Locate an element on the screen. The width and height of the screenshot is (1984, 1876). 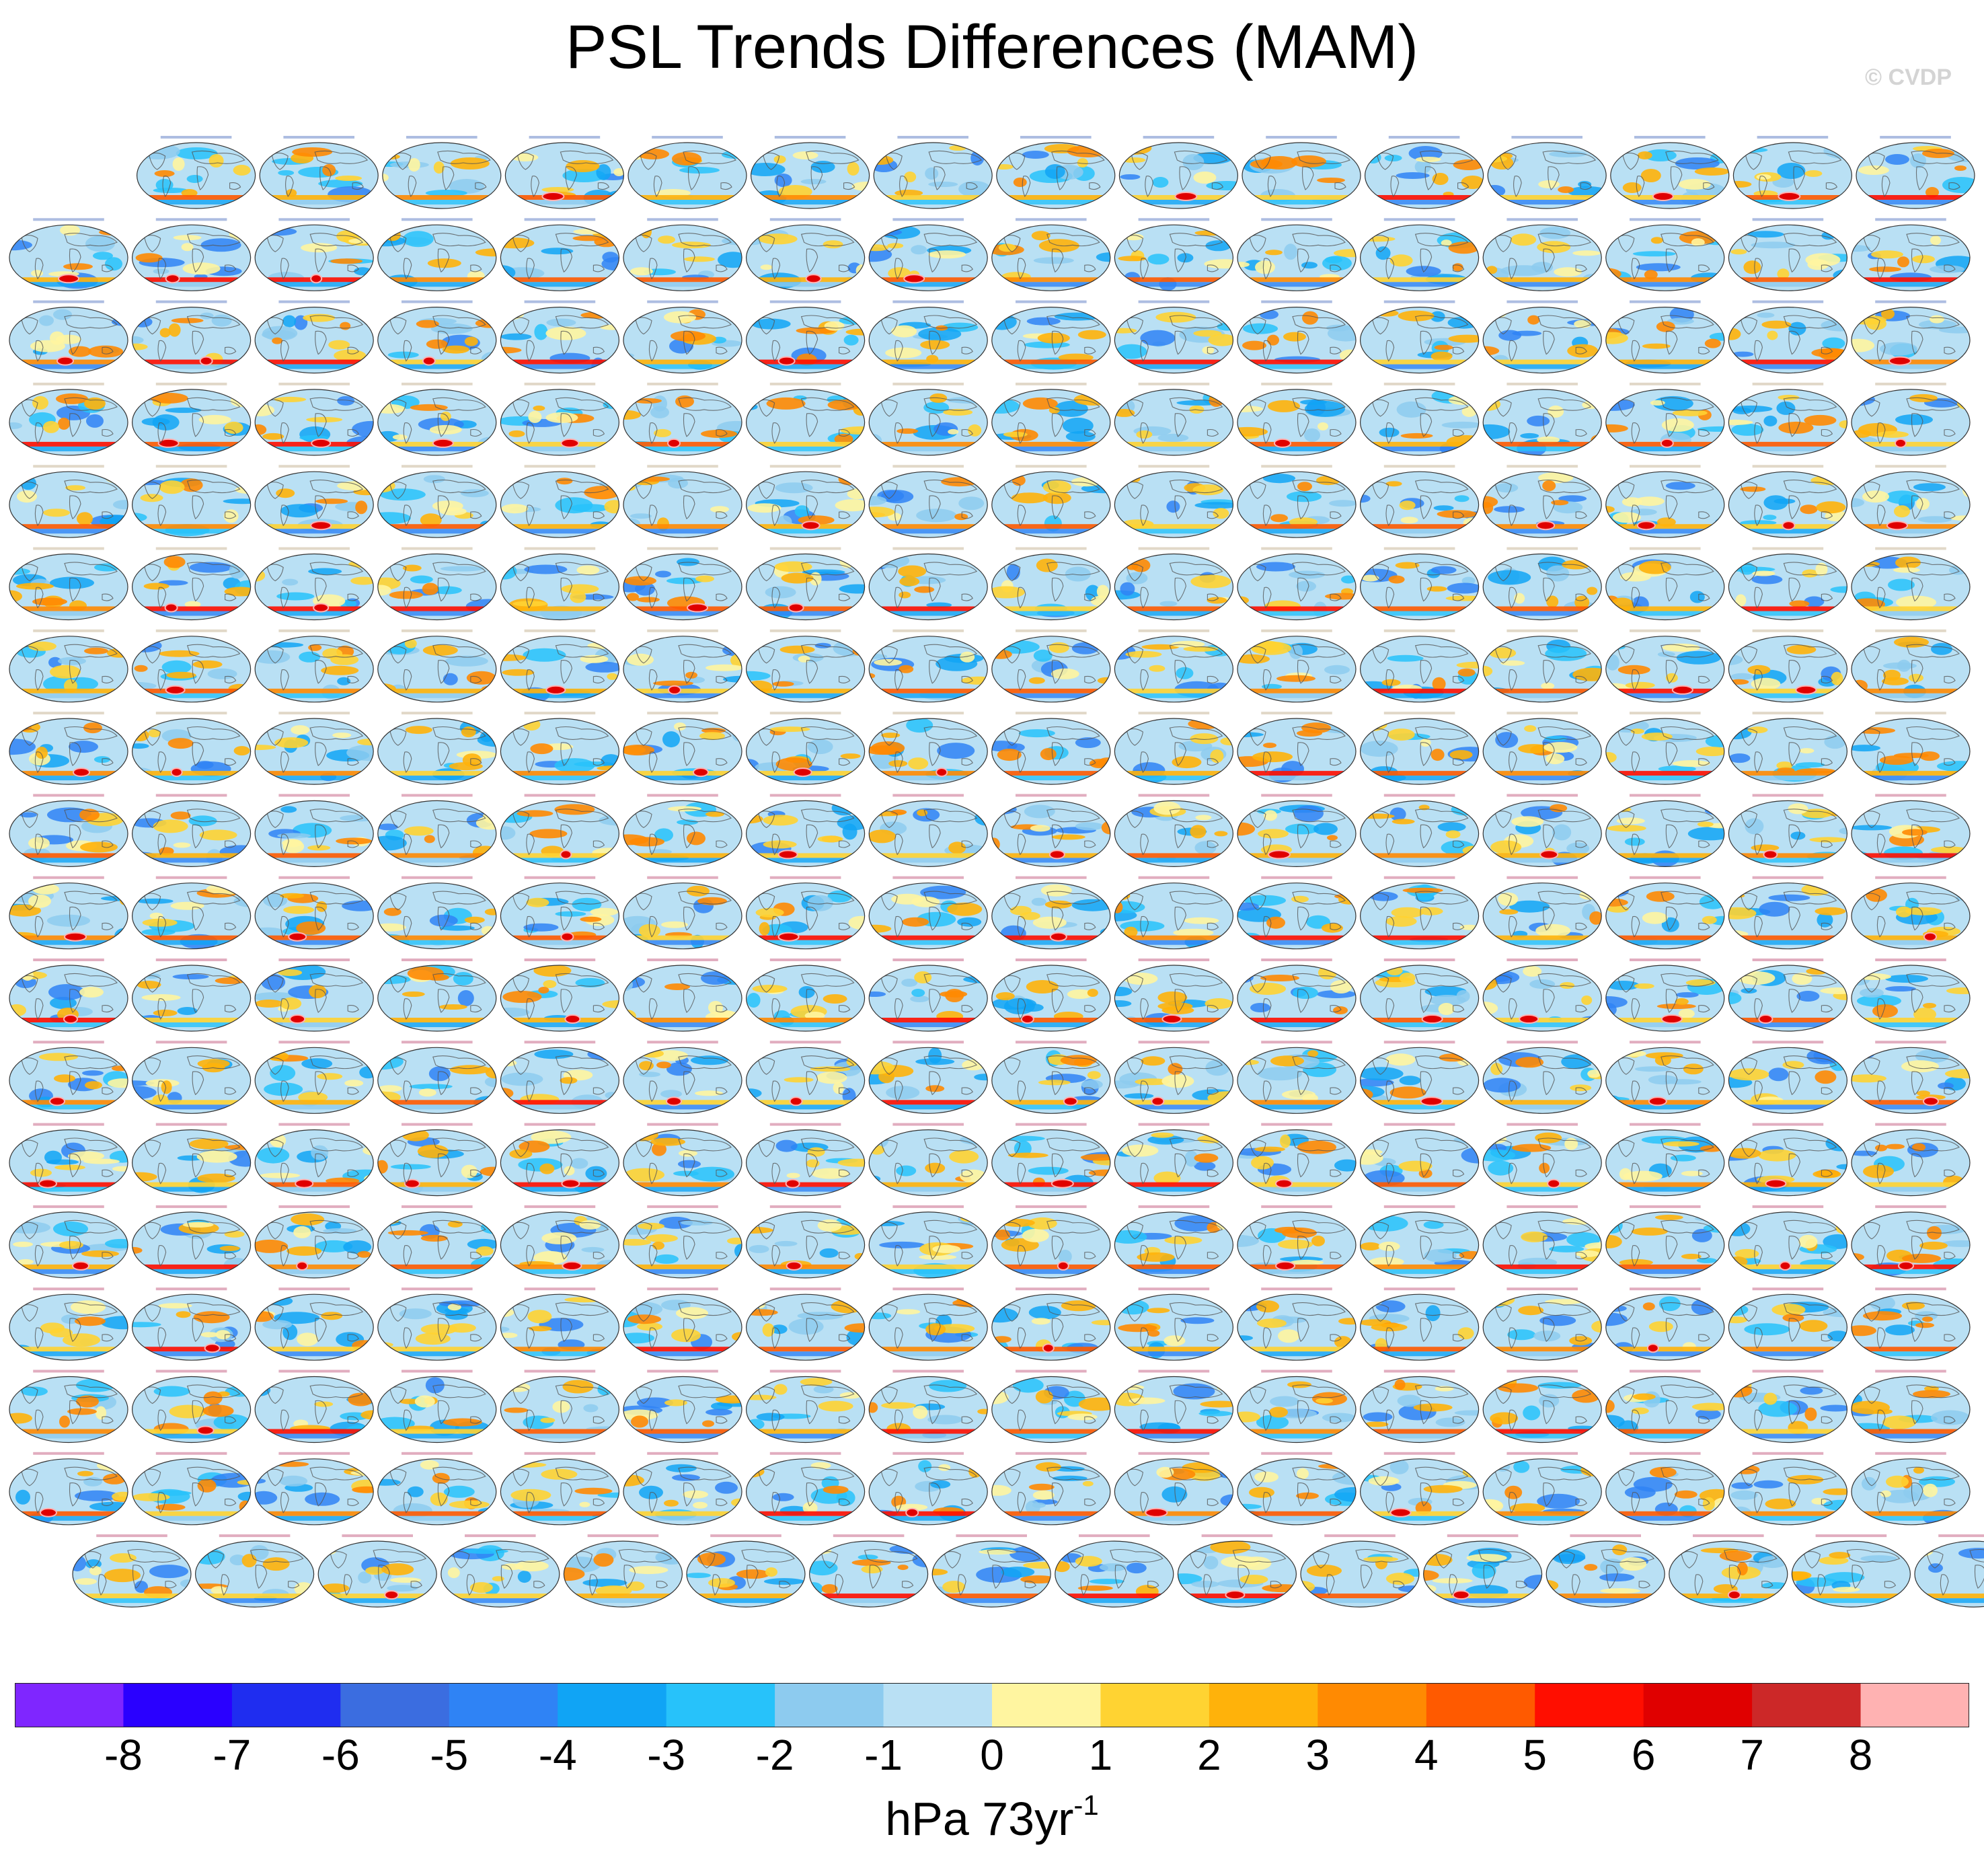
colorbar-tick-label: -4 is located at coordinates (557, 1755).